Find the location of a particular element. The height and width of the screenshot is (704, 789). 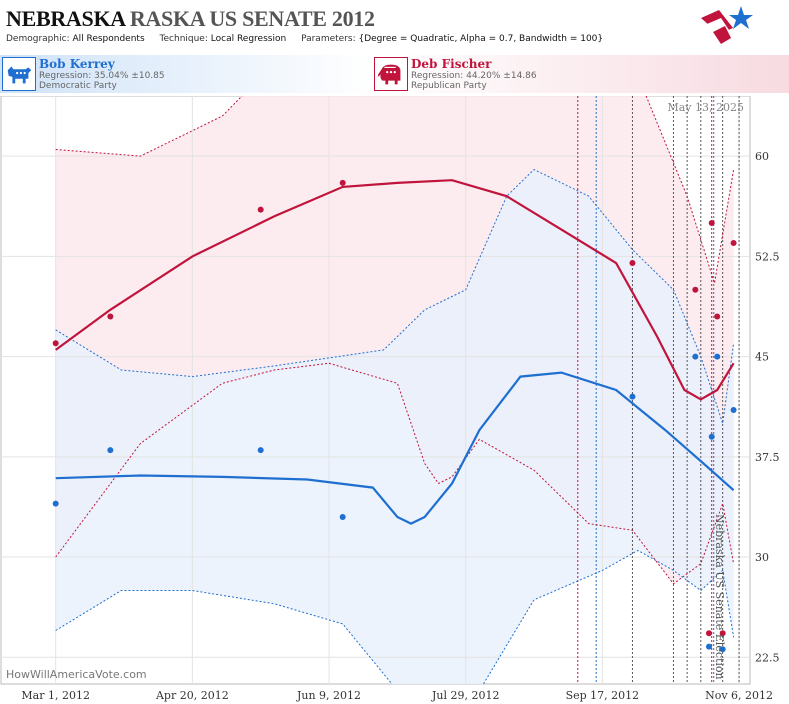

candidate-party: Republican Party is located at coordinates (449, 86).